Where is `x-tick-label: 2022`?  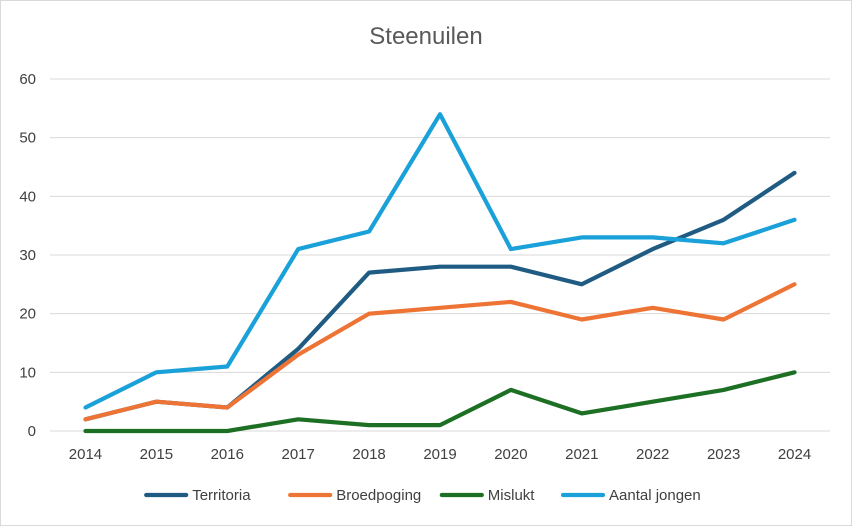
x-tick-label: 2022 is located at coordinates (652, 454).